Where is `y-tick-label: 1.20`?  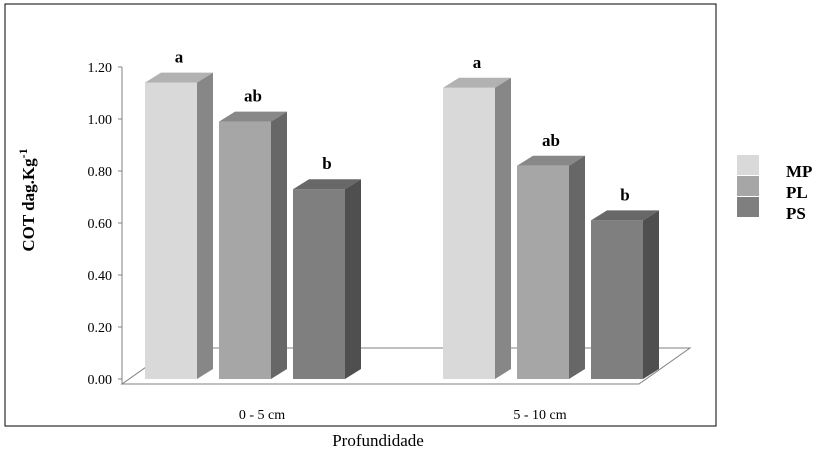
y-tick-label: 1.20 is located at coordinates (100, 68).